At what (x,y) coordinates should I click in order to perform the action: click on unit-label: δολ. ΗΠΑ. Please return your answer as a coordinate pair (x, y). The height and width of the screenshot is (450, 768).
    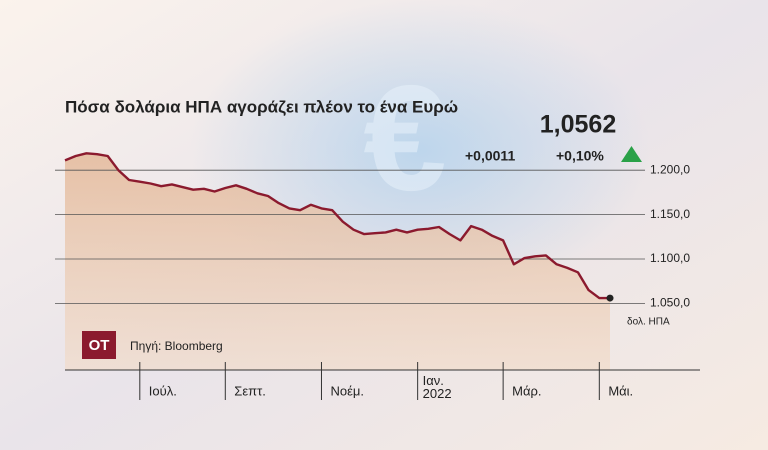
    Looking at the image, I should click on (648, 322).